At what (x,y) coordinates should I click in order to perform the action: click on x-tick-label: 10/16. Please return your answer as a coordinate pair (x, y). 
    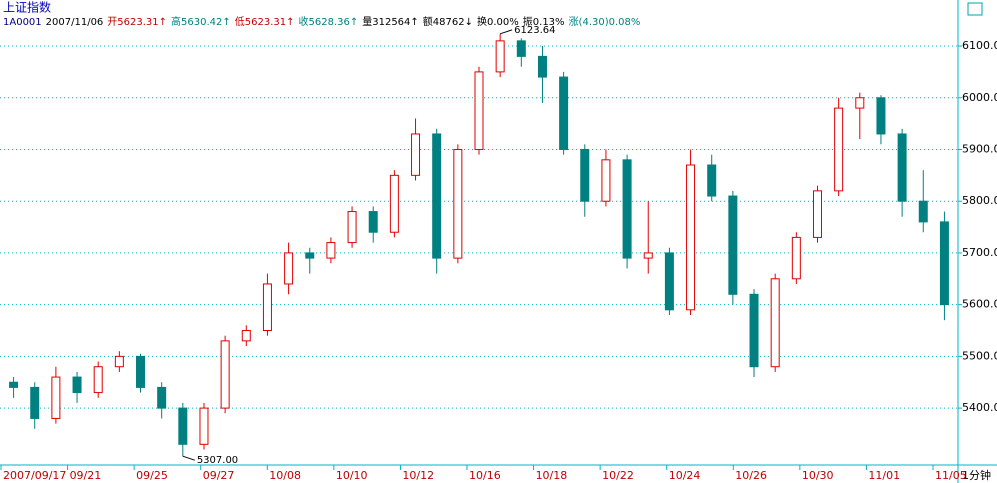
    Looking at the image, I should click on (485, 475).